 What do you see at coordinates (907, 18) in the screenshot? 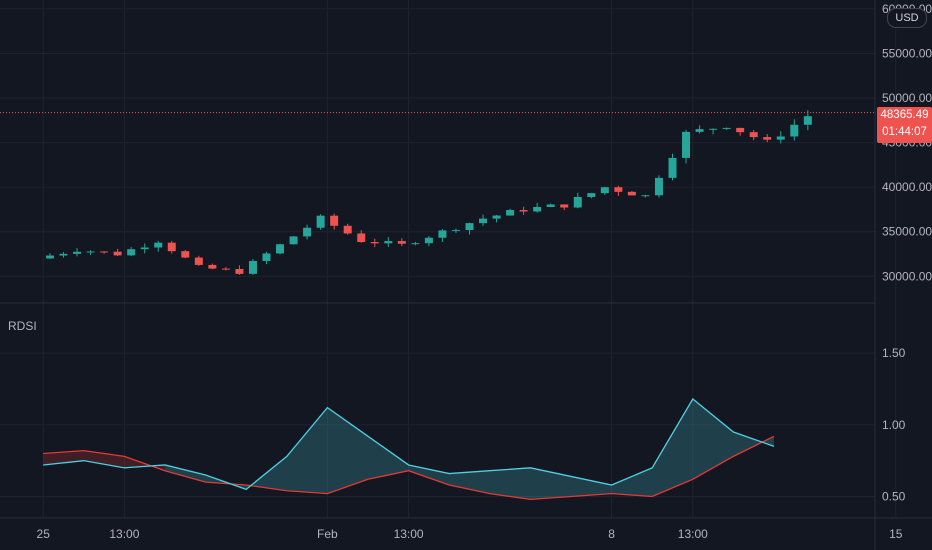
I see `currency-button: USD` at bounding box center [907, 18].